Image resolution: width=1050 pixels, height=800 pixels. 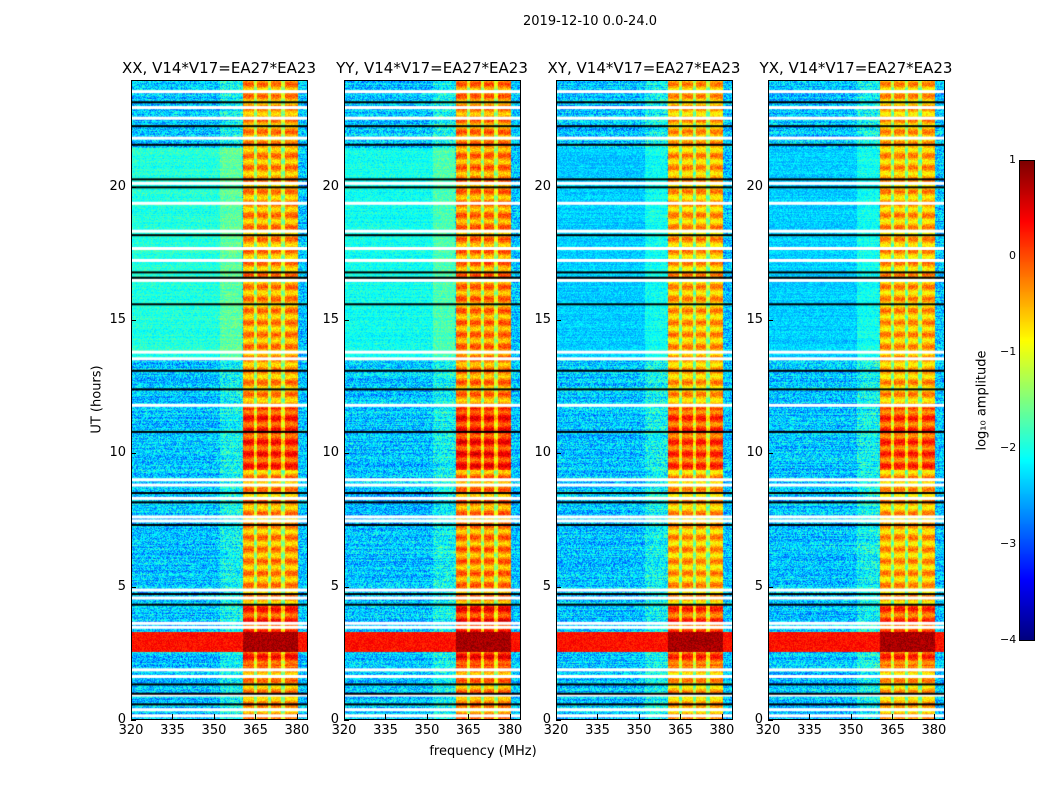 I want to click on colorbar-tick-label: −1, so click(x=1008, y=351).